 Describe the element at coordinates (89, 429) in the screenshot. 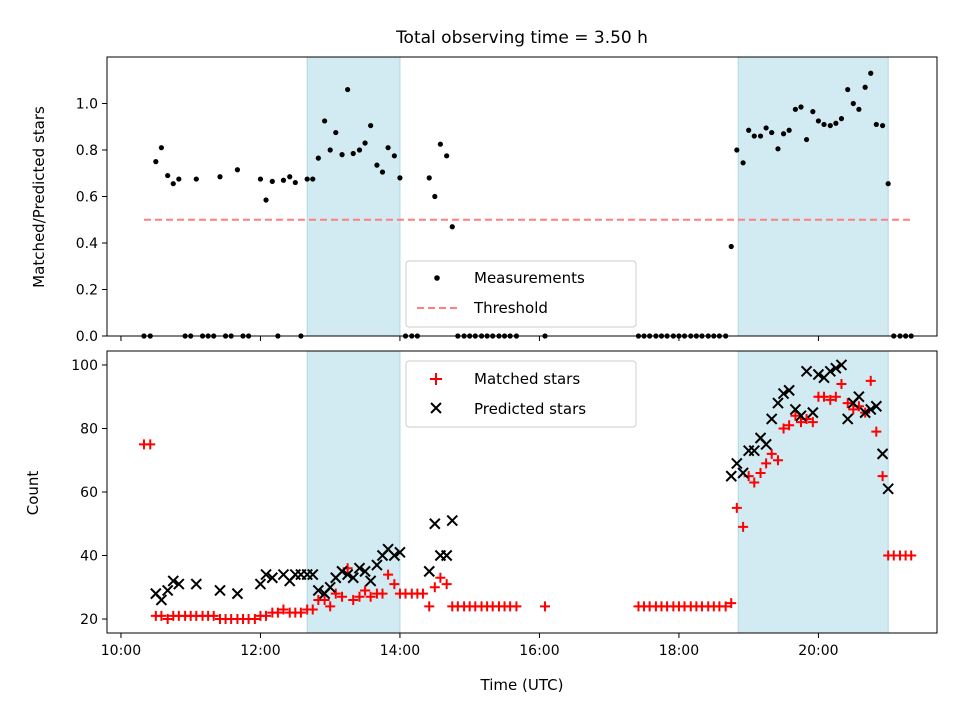

I see `counts-y-tick-label: 80` at that location.